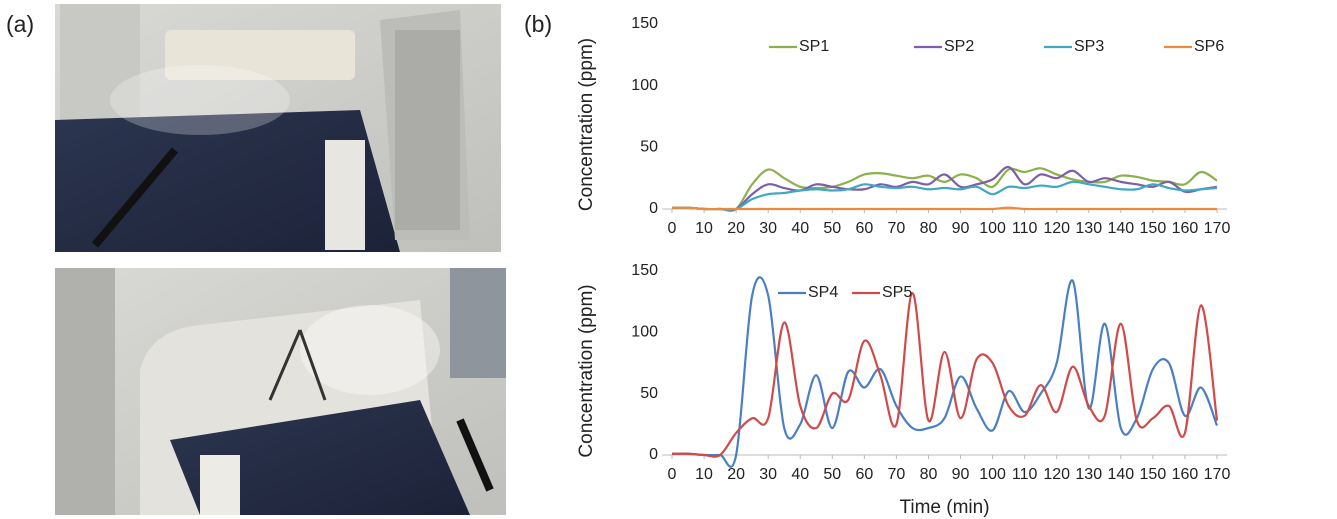  Describe the element at coordinates (20, 24) in the screenshot. I see `panel-label: (a)` at that location.